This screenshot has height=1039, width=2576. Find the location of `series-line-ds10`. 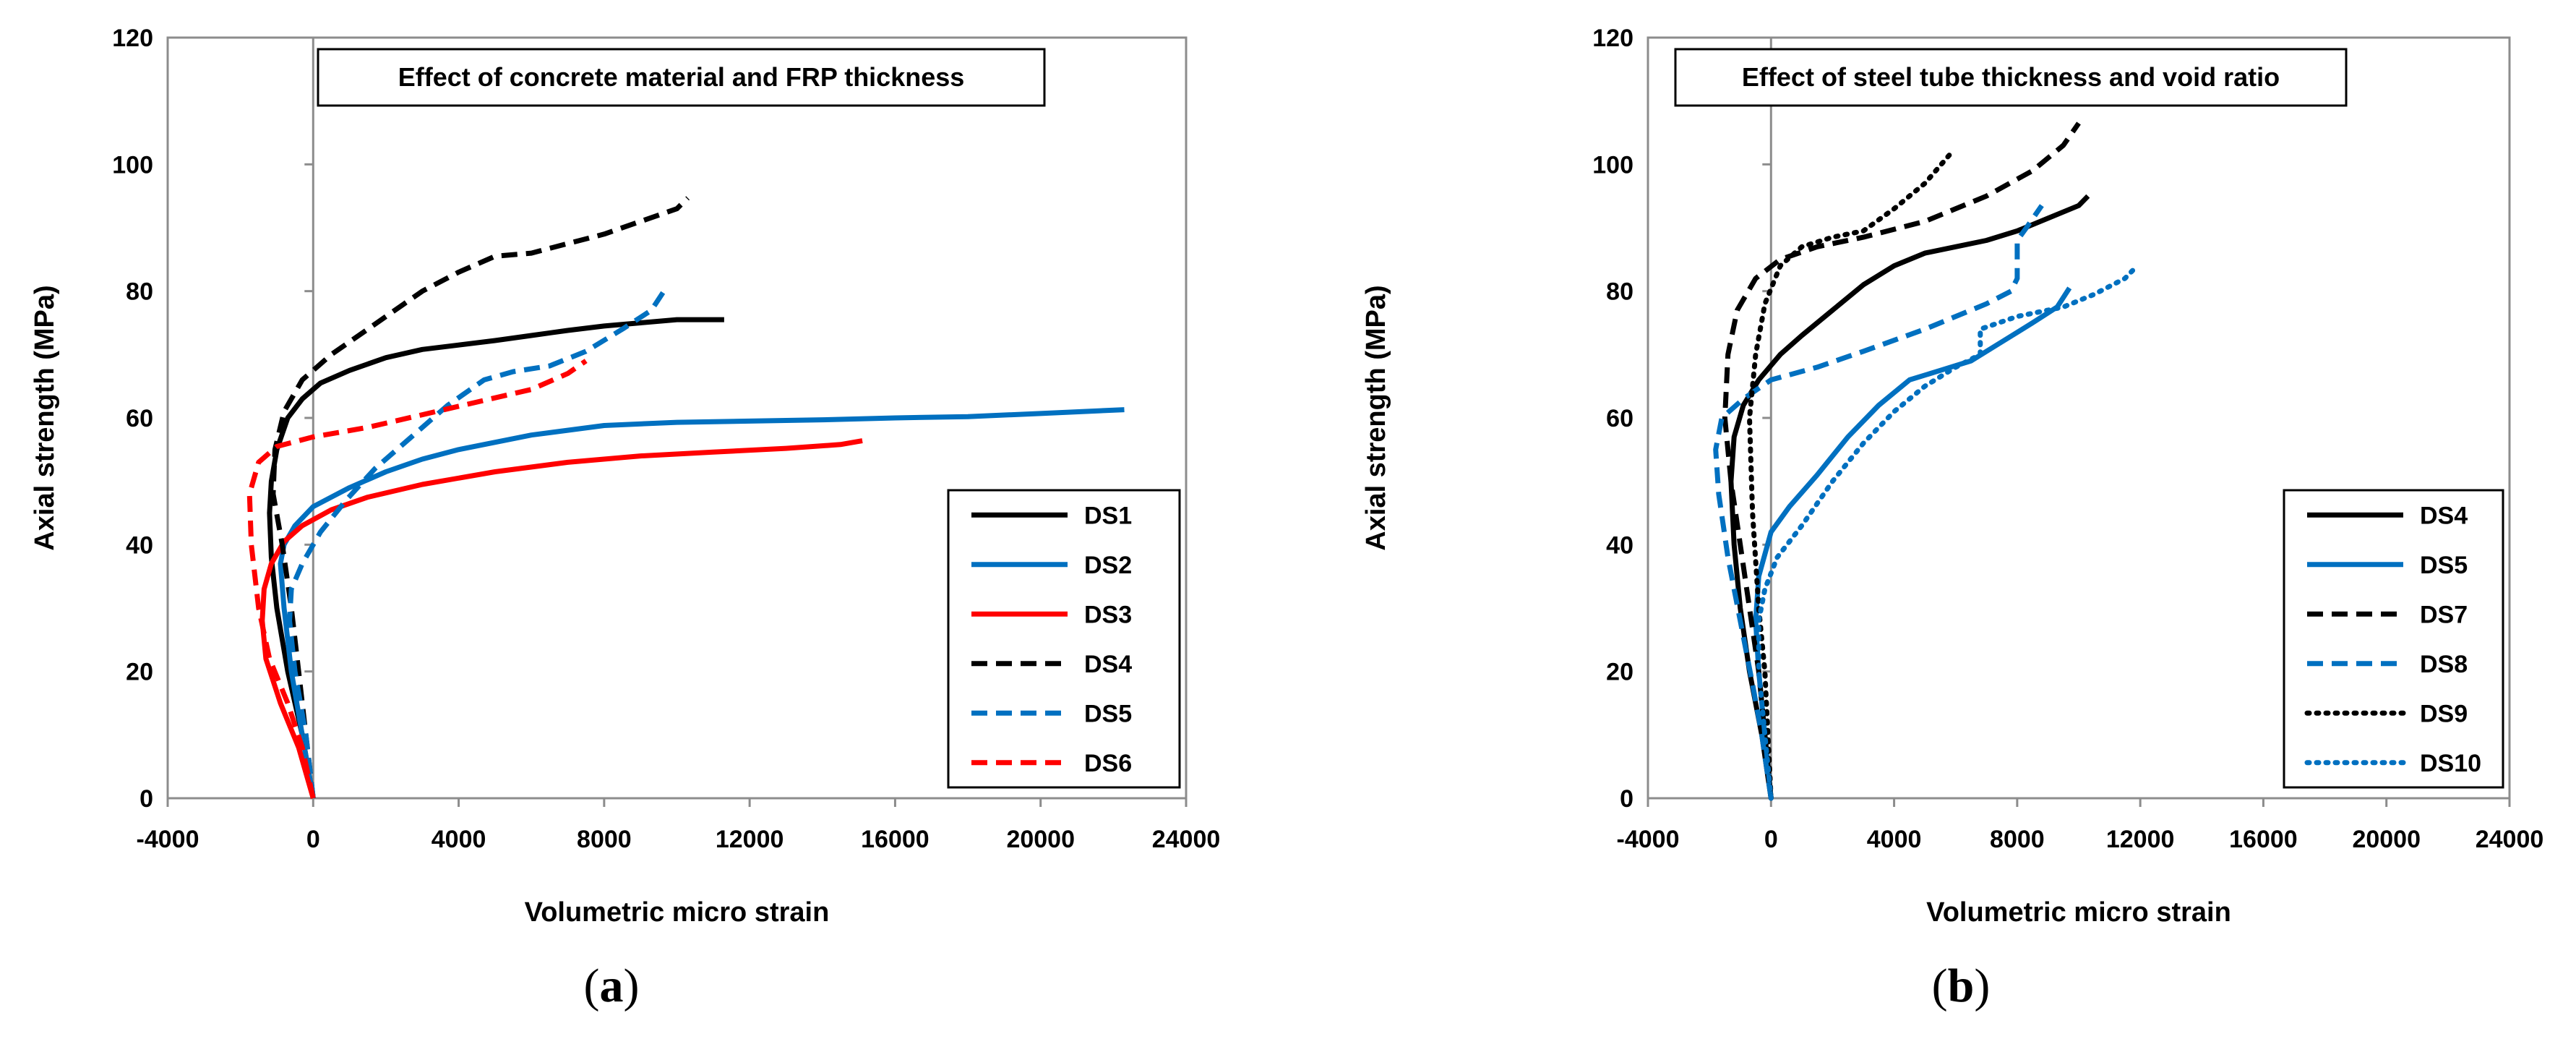

series-line-ds10 is located at coordinates (1948, 532).